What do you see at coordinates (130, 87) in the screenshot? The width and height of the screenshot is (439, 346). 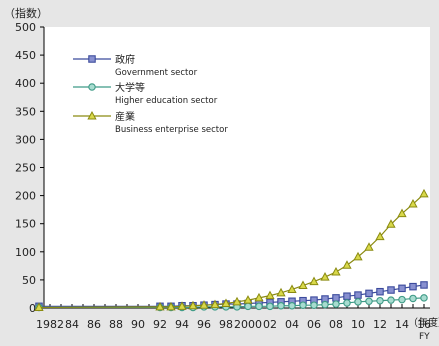 I see `legend-label: 大学等` at bounding box center [130, 87].